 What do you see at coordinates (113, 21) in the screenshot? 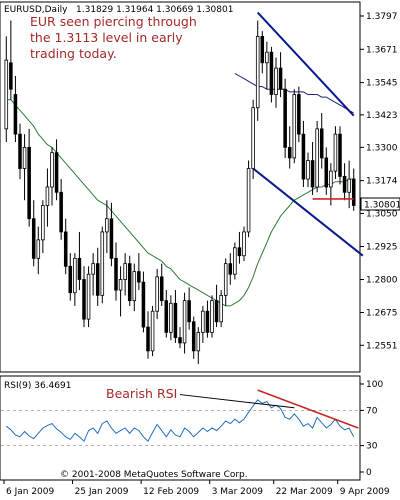
I see `annotation-line: EUR seen piercing through` at bounding box center [113, 21].